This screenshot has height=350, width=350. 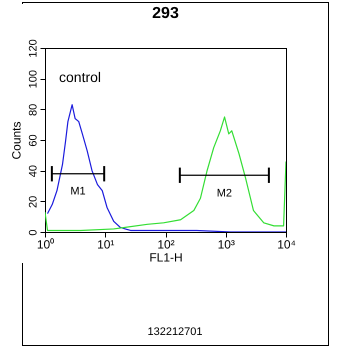 What do you see at coordinates (34, 79) in the screenshot?
I see `y-tick-label: 100` at bounding box center [34, 79].